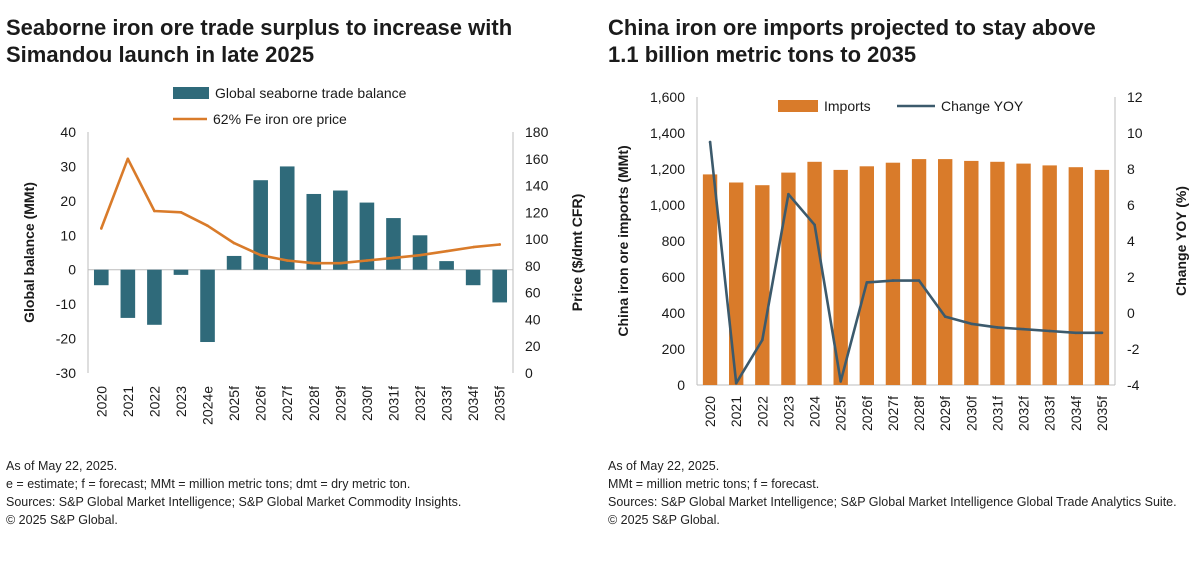 The width and height of the screenshot is (1200, 574). Describe the element at coordinates (280, 119) in the screenshot. I see `left-legend-line-label: 62% Fe iron ore price` at that location.